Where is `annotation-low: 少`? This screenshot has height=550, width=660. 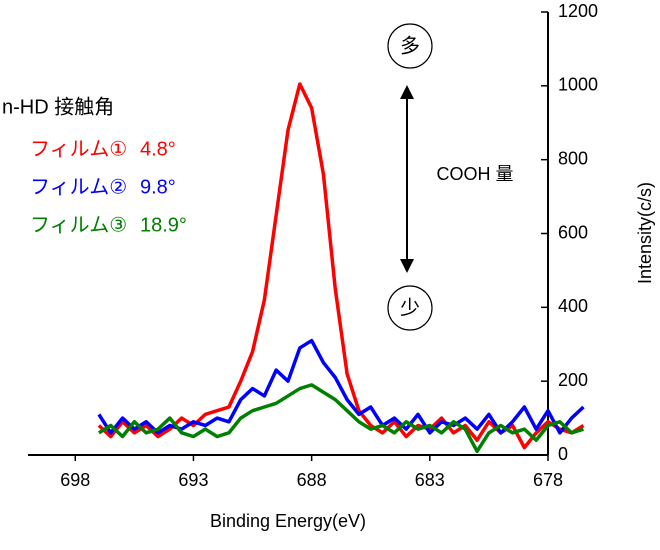
annotation-low: 少 is located at coordinates (410, 307).